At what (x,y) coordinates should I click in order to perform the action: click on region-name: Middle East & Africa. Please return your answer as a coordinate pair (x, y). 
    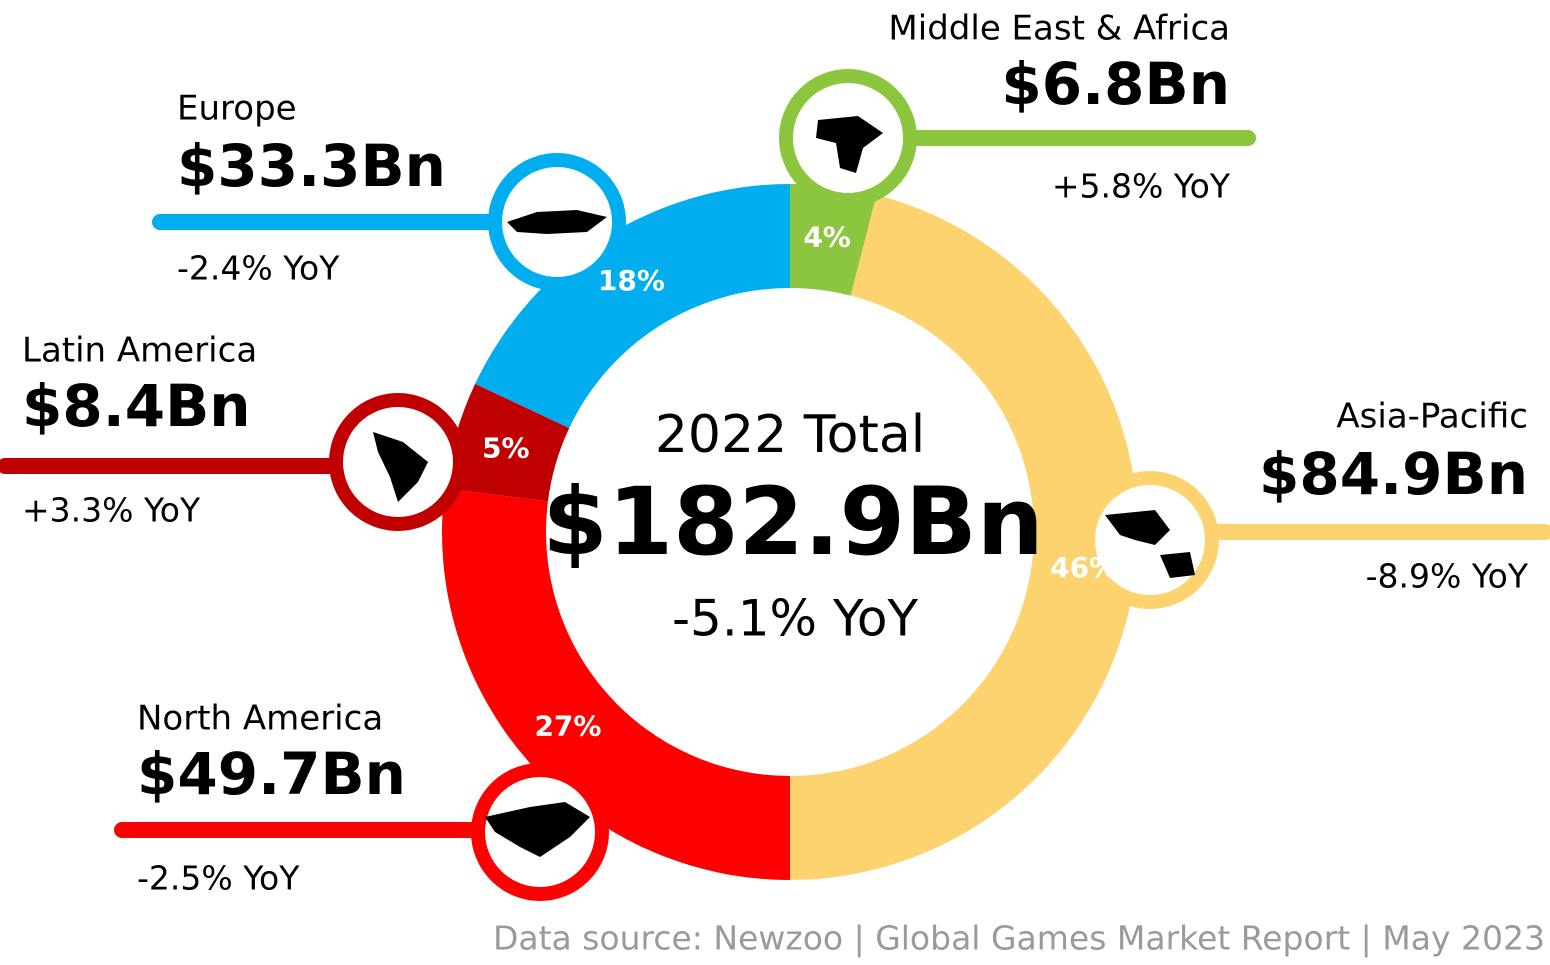
    Looking at the image, I should click on (1059, 29).